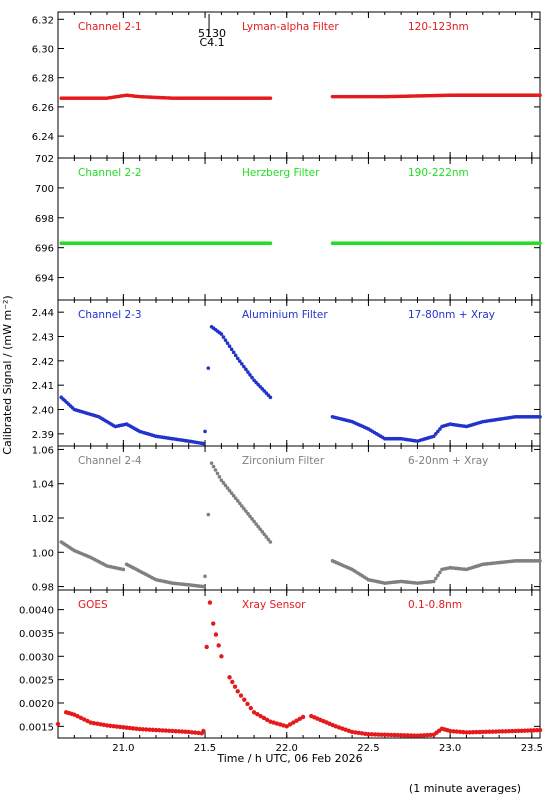  What do you see at coordinates (110, 315) in the screenshot?
I see `channel-label: Channel 2-3` at bounding box center [110, 315].